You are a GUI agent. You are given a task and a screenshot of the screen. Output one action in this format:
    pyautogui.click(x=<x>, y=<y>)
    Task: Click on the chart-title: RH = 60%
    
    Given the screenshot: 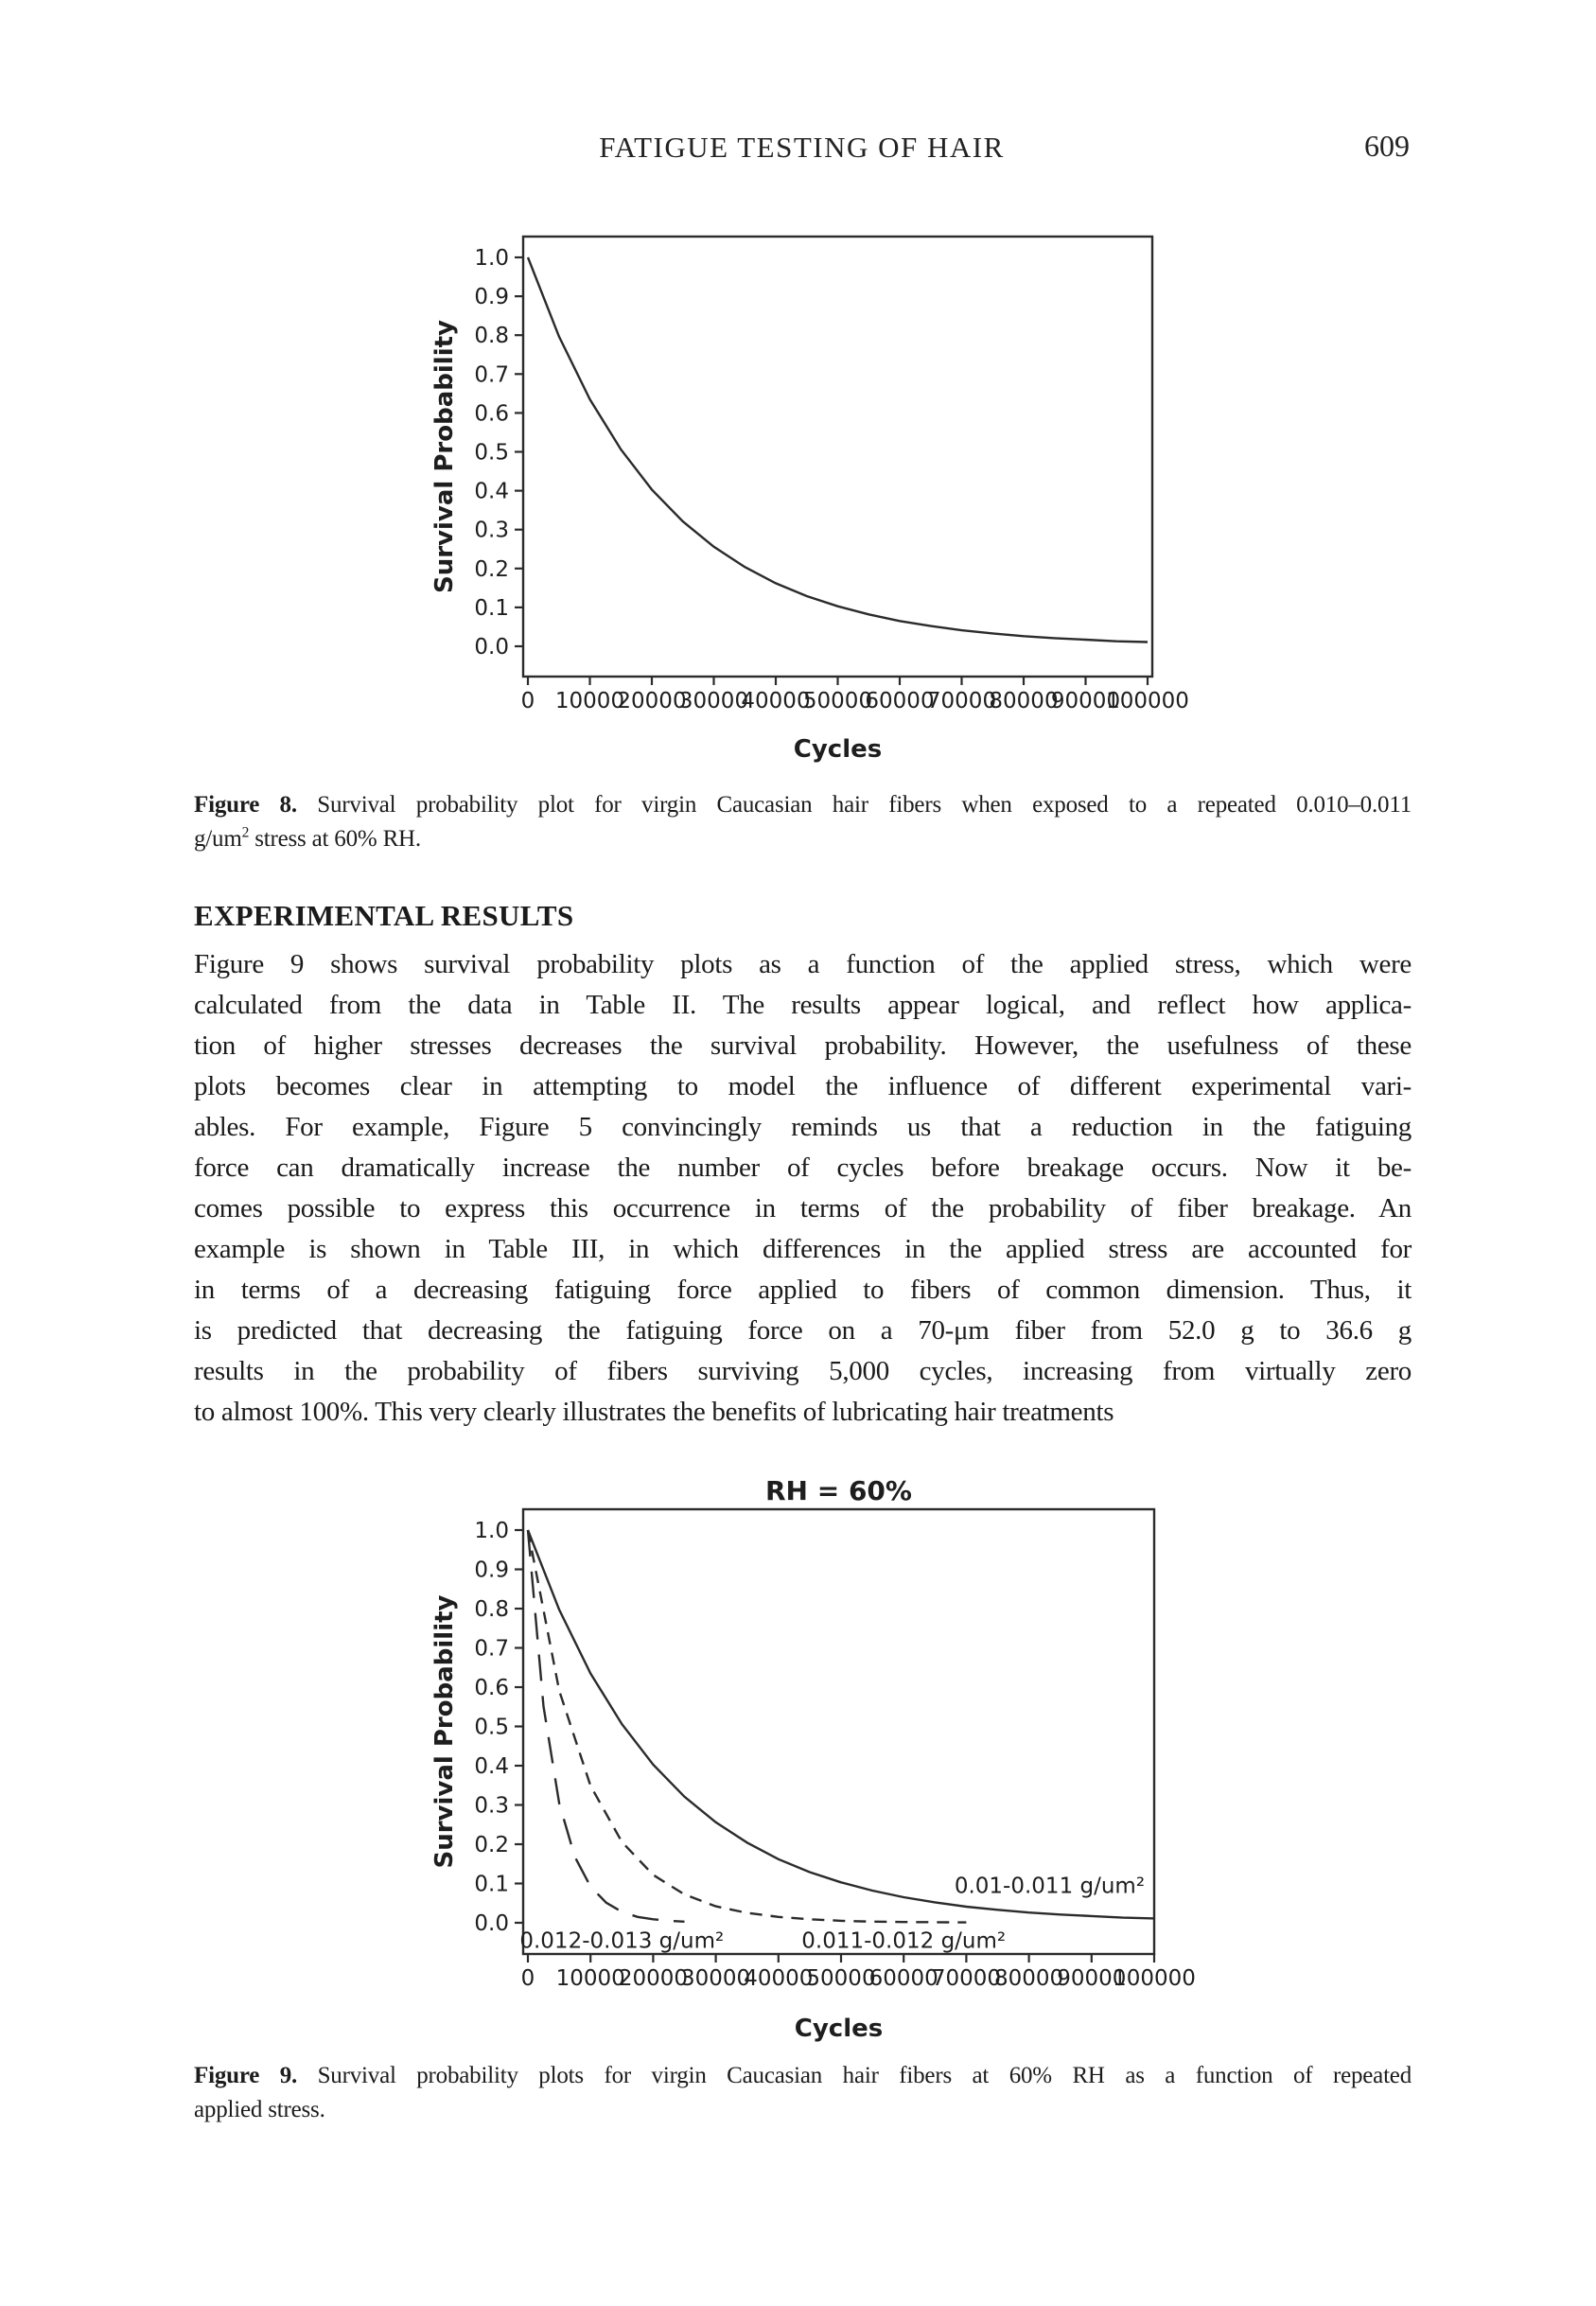 What is the action you would take?
    pyautogui.click(x=838, y=1490)
    